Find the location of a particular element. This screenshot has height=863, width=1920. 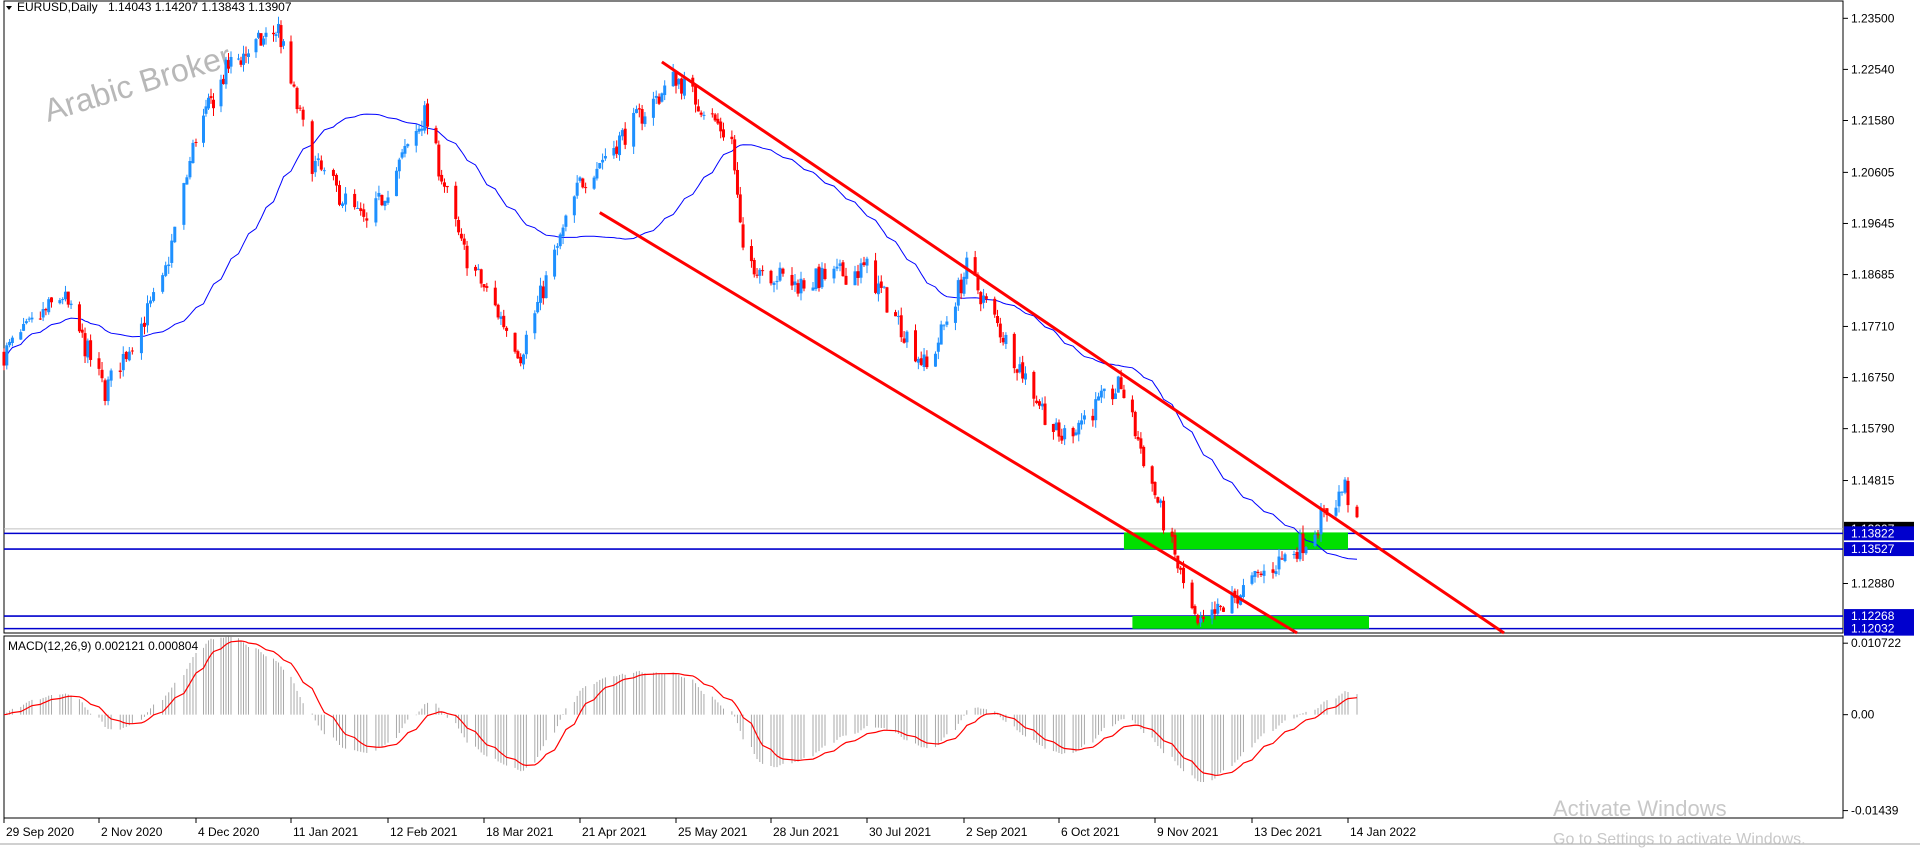

macd-tick-label: -0.01439 is located at coordinates (1875, 811).